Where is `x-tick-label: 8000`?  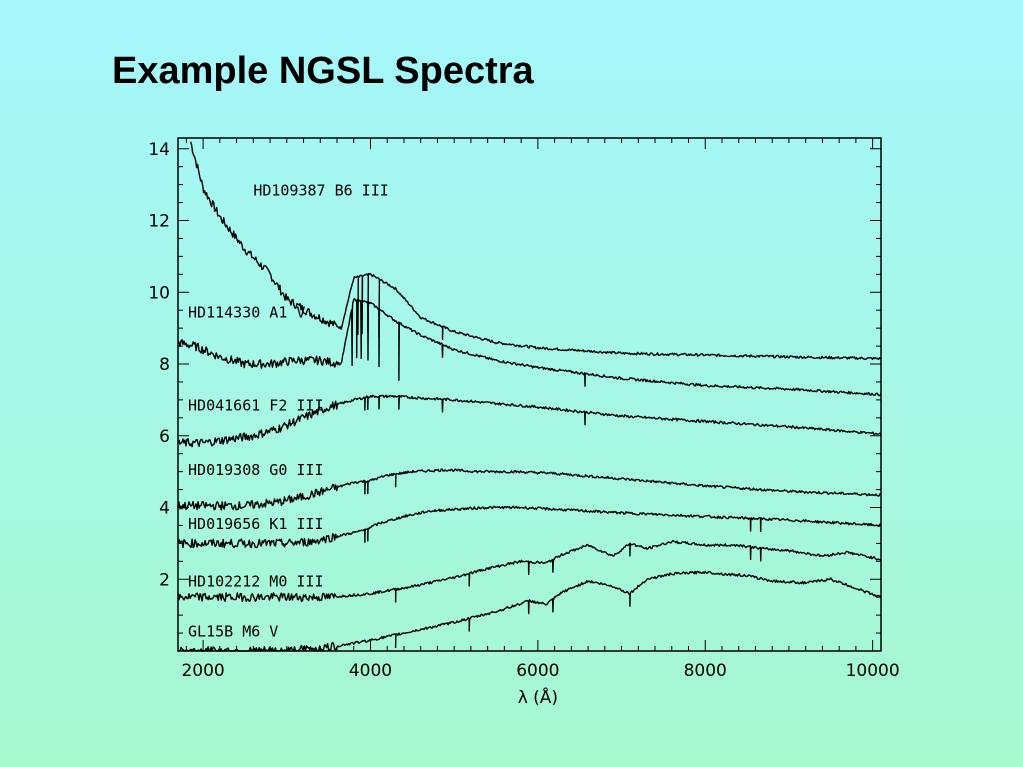 x-tick-label: 8000 is located at coordinates (705, 671).